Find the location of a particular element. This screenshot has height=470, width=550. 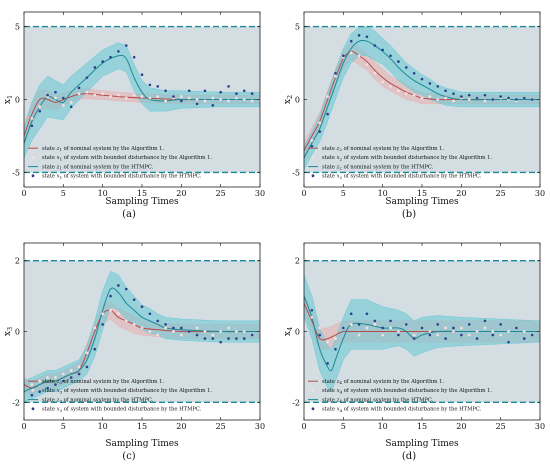

y-tick-label: 2 is located at coordinates (17, 261).